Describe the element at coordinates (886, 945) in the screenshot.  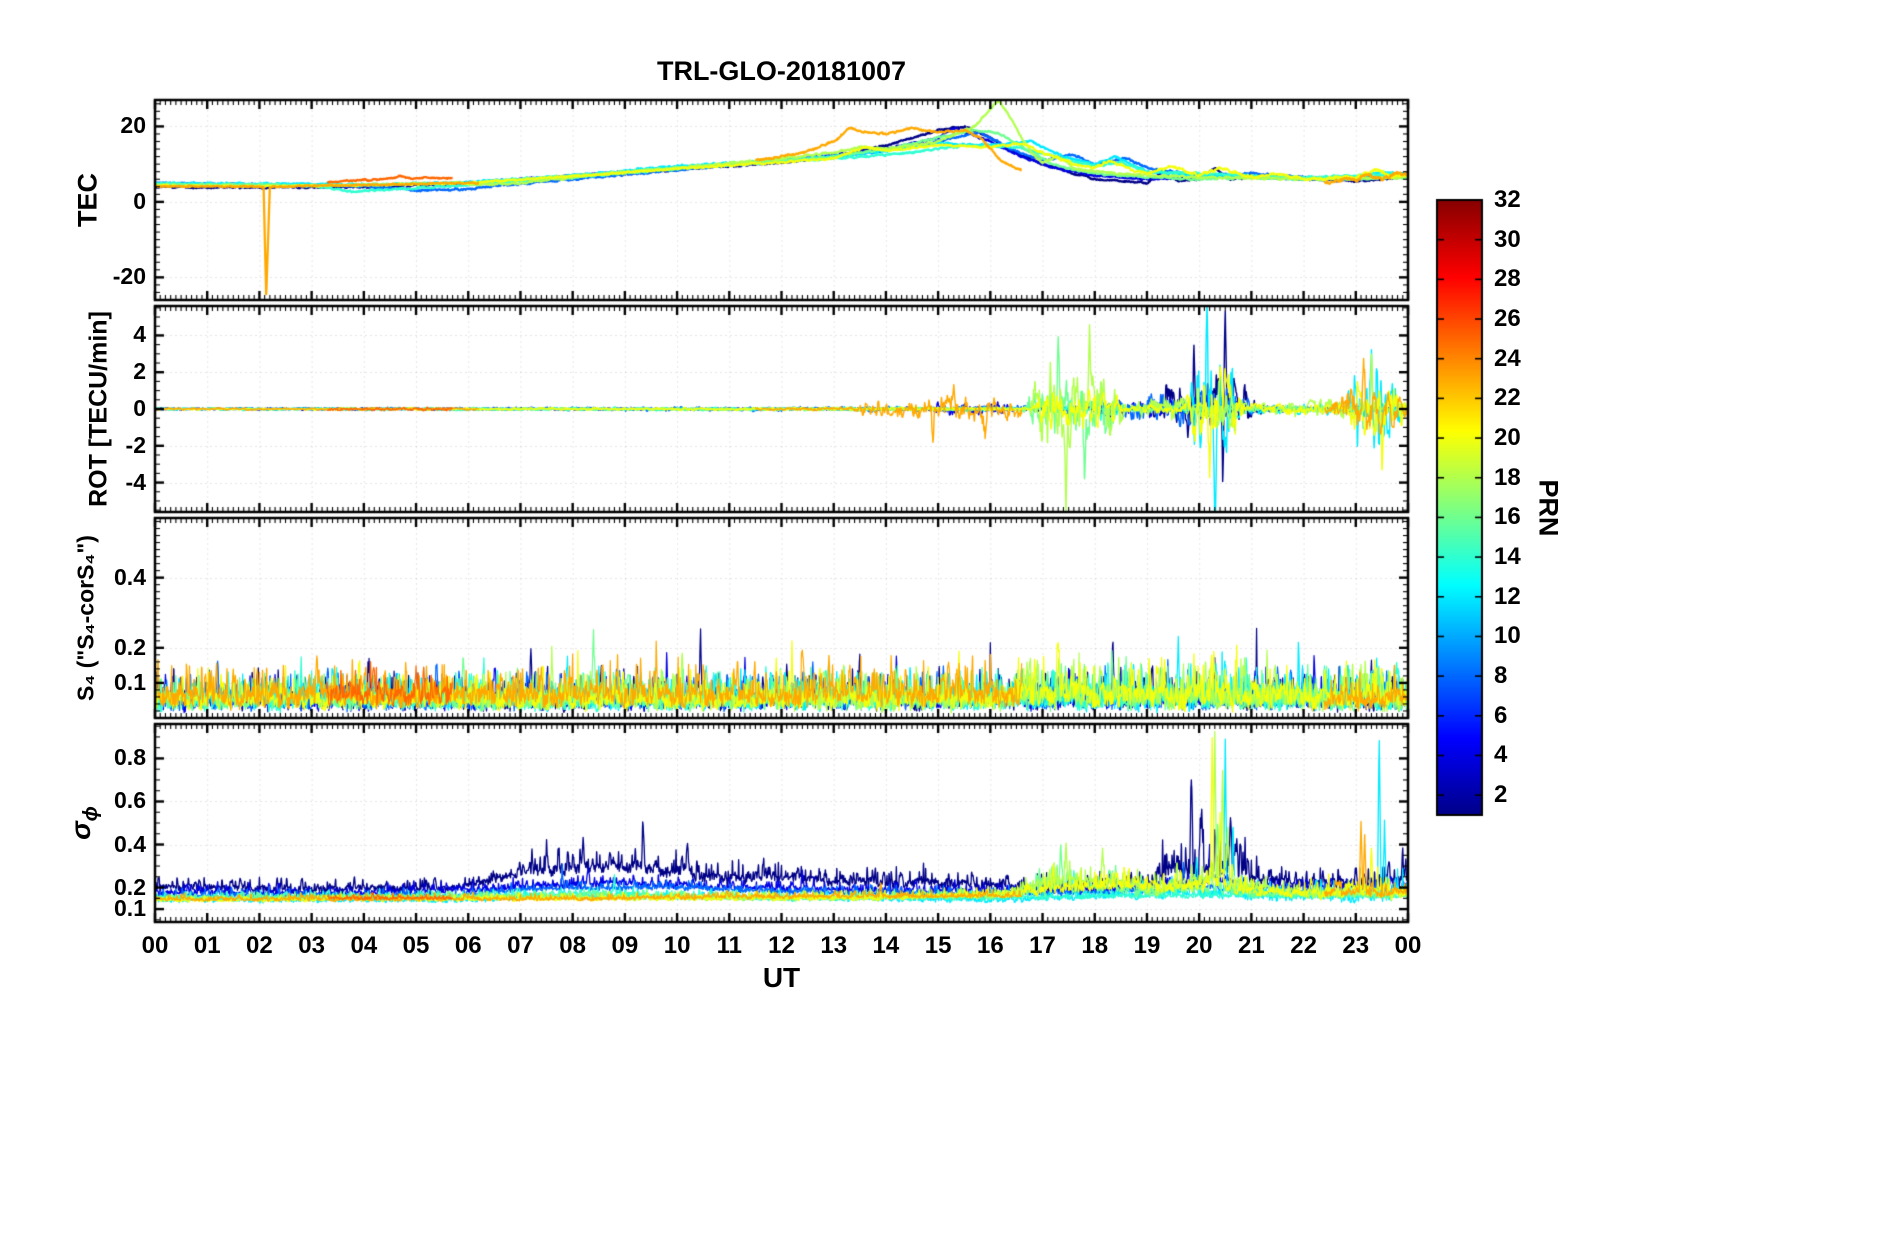
I see `x-tick-label: 14` at that location.